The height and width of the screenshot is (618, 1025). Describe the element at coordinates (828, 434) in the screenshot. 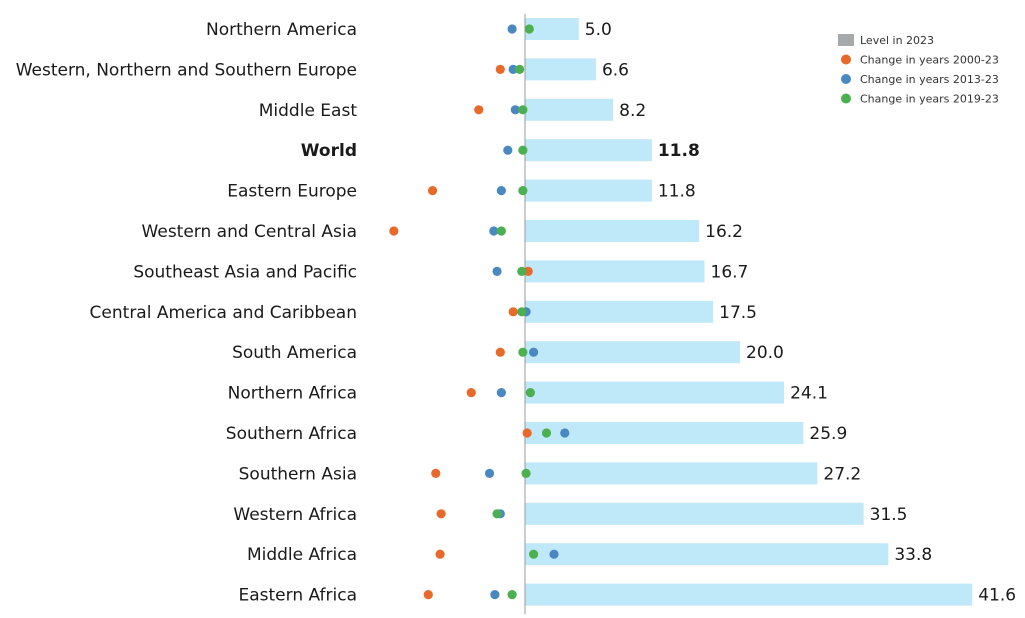

I see `value-label: 25.9` at that location.